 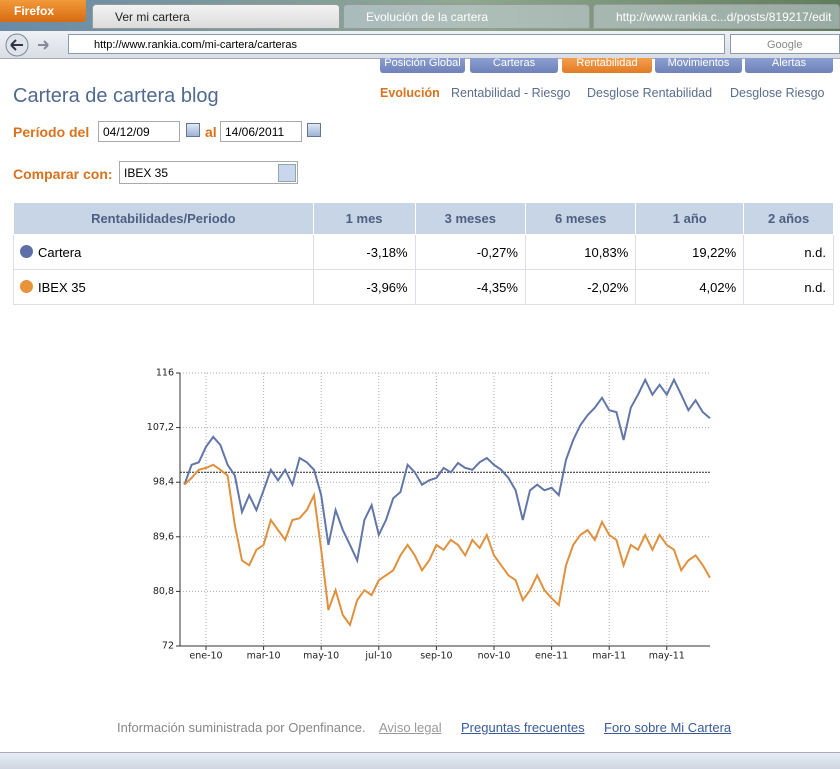 What do you see at coordinates (777, 93) in the screenshot?
I see `subtab: Desglose Riesgo` at bounding box center [777, 93].